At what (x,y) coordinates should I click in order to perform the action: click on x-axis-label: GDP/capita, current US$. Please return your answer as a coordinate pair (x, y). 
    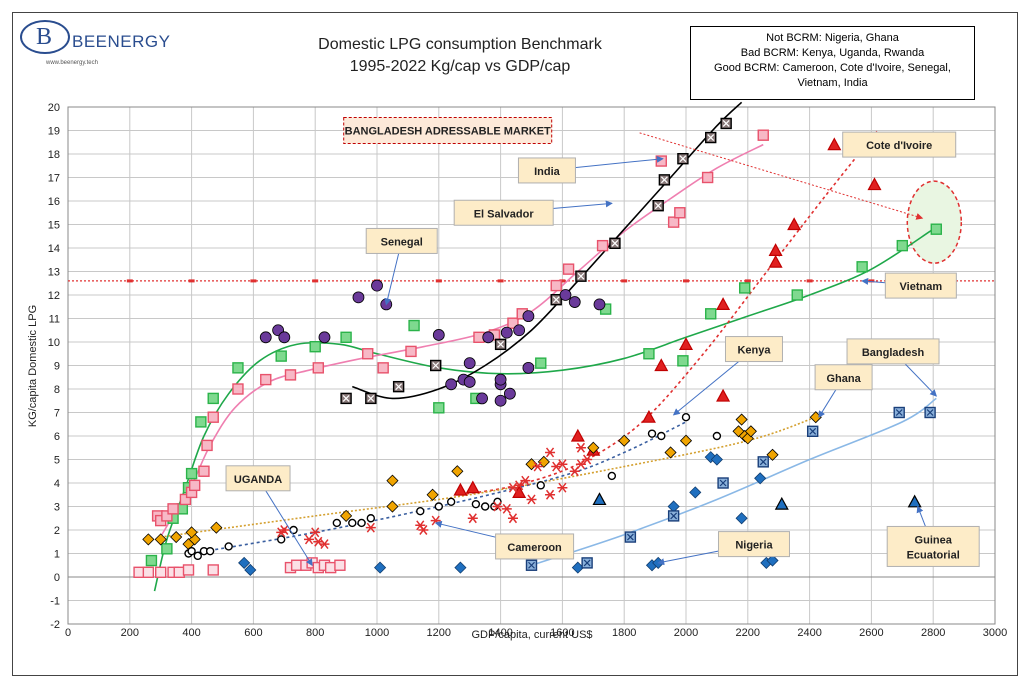
    Looking at the image, I should click on (531, 635).